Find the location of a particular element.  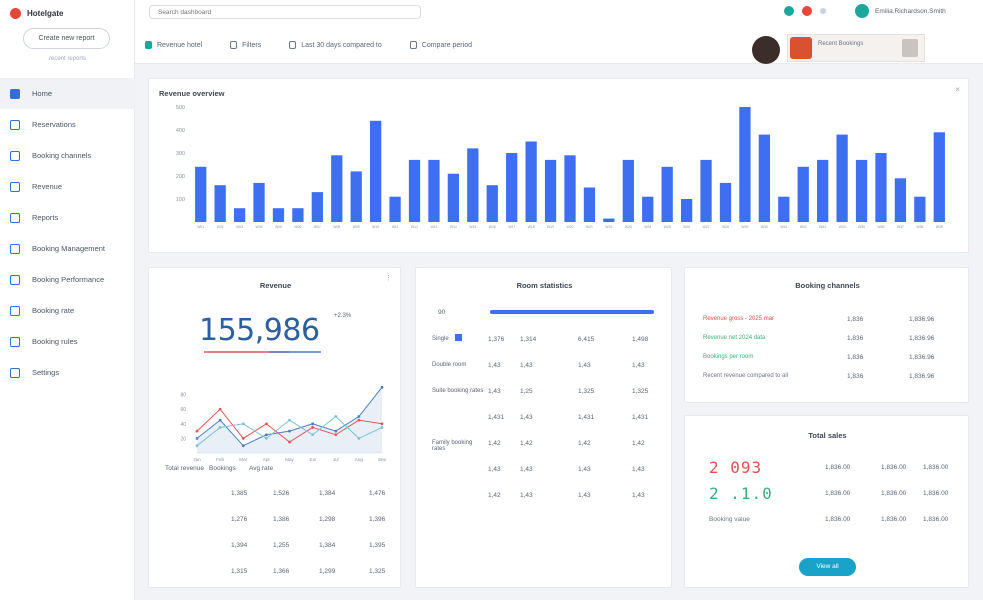

x-tick-label: W31 is located at coordinates (783, 227).